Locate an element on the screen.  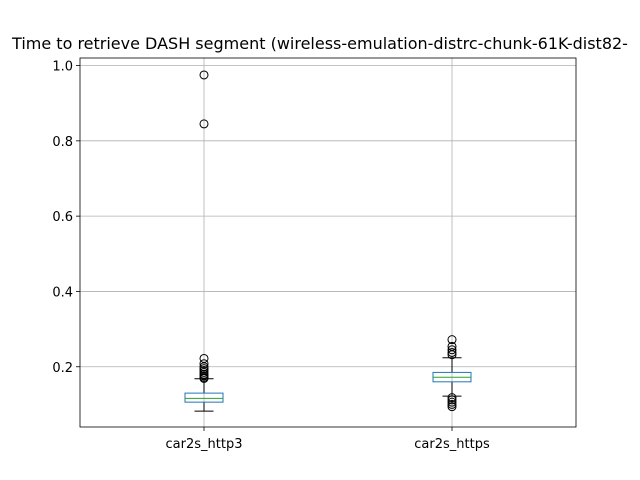
x-tick-label: car2s_https is located at coordinates (452, 444).